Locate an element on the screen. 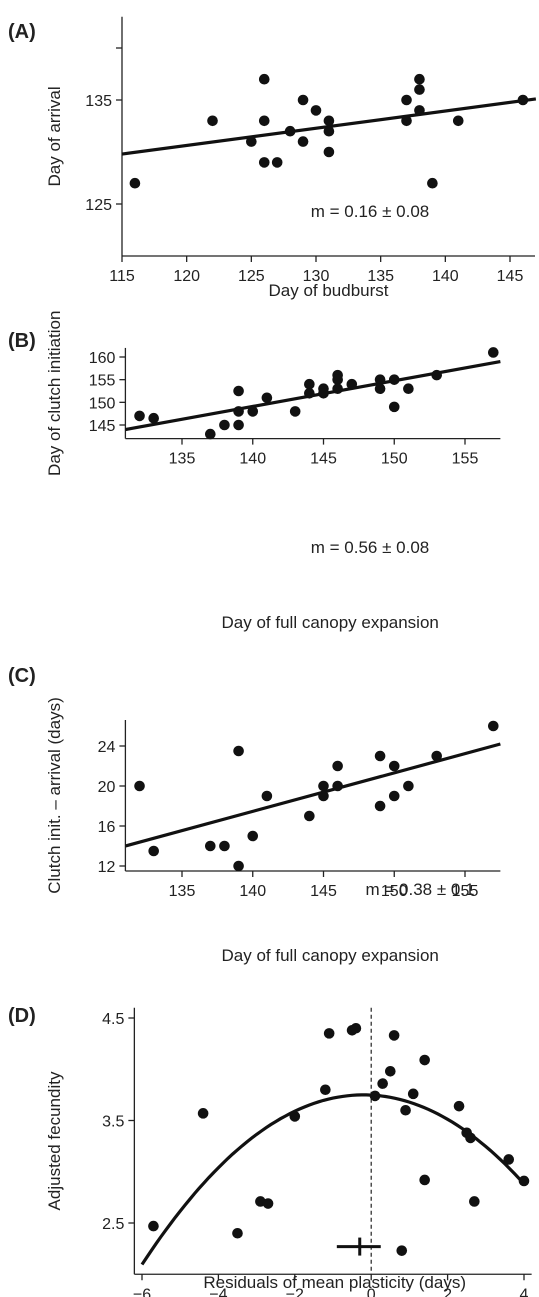  y-tick-label: 145 is located at coordinates (102, 426).